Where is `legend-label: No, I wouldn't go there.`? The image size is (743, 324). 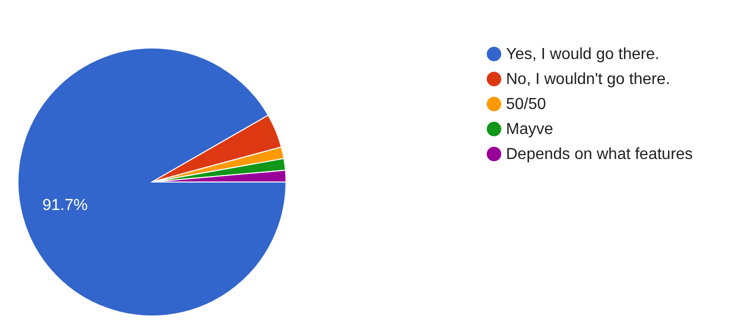
legend-label: No, I wouldn't go there. is located at coordinates (588, 79).